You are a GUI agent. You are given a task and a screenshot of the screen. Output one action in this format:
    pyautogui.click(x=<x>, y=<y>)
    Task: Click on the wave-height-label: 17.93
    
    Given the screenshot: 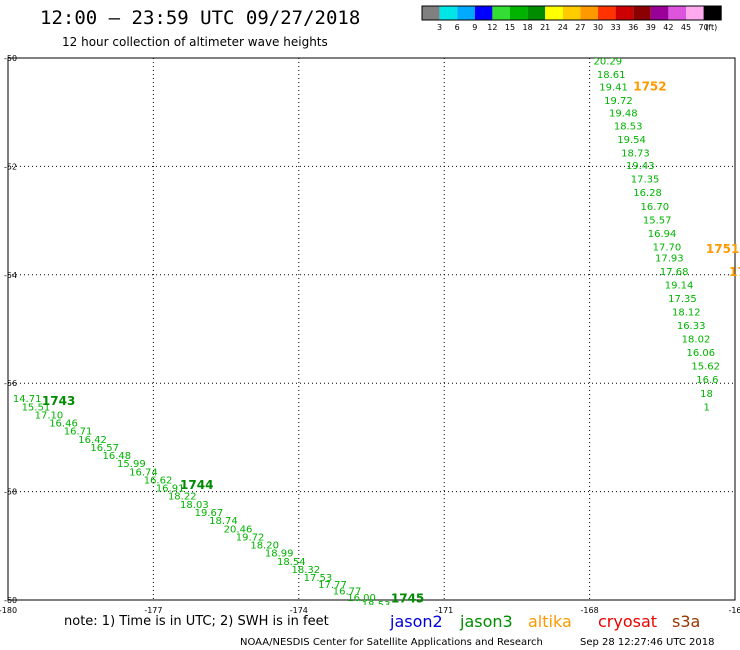 What is the action you would take?
    pyautogui.click(x=669, y=258)
    